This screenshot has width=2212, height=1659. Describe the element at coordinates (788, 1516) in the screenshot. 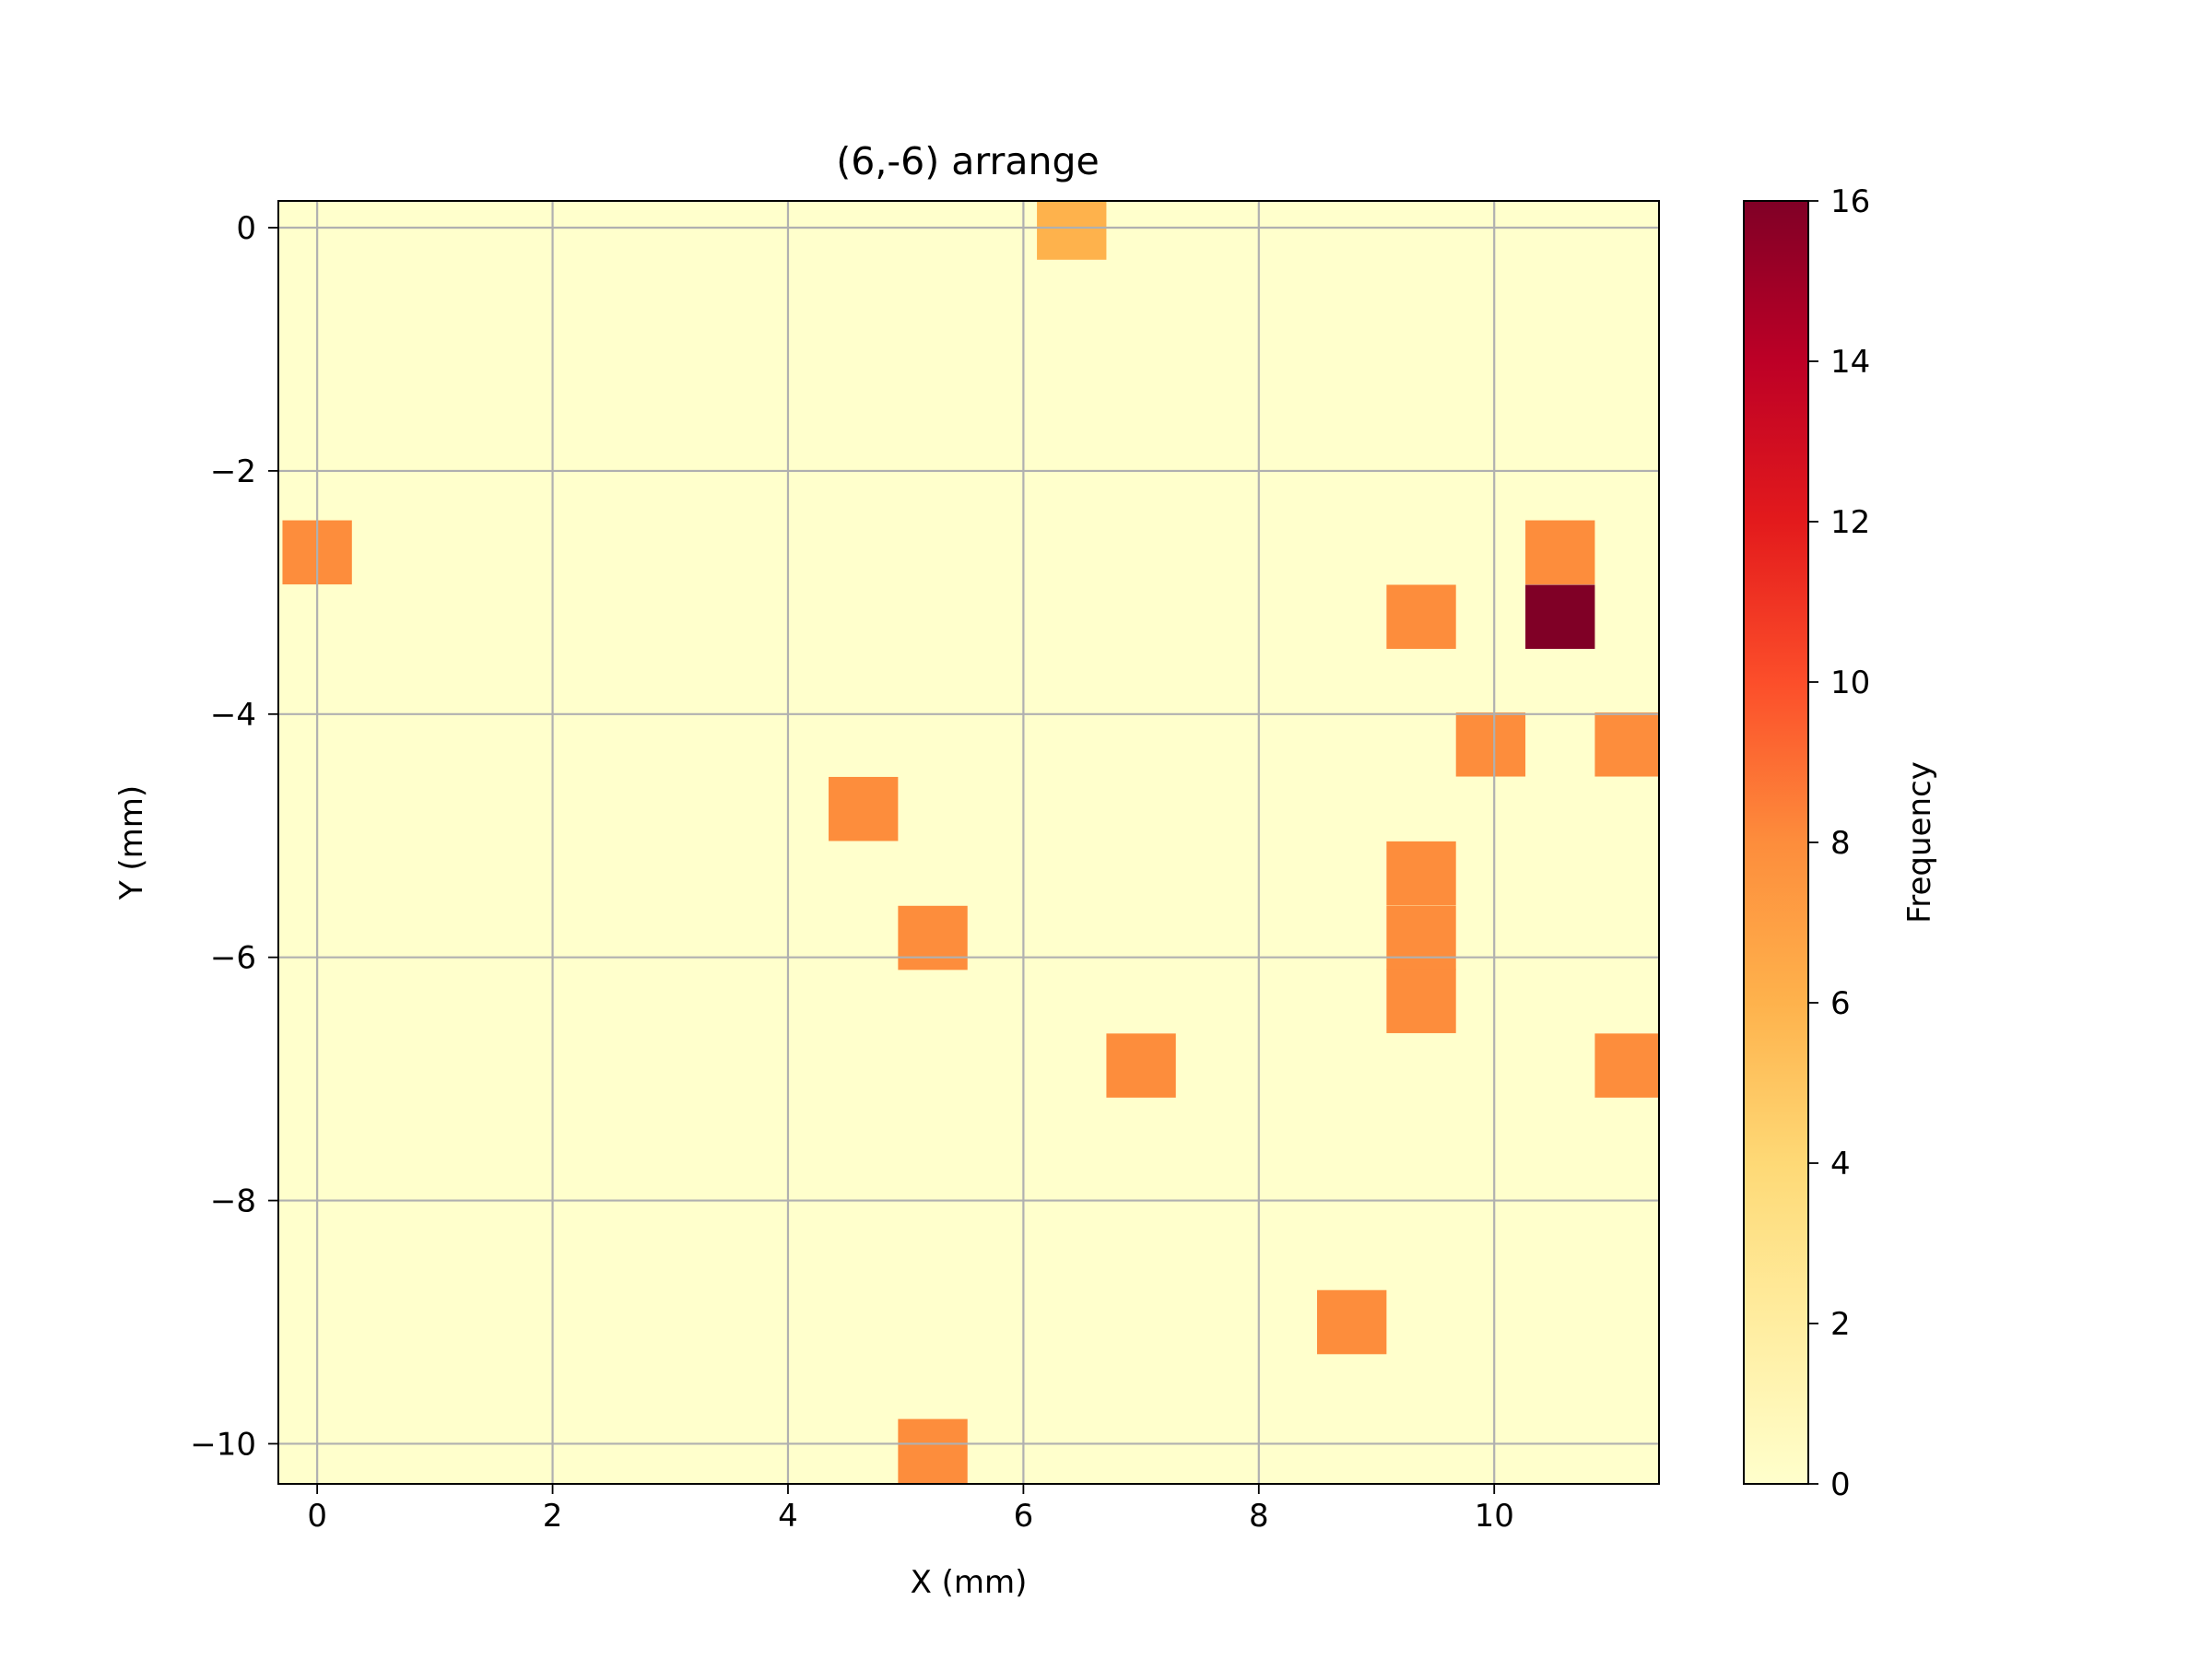

I see `x-tick-label-2: 4` at that location.